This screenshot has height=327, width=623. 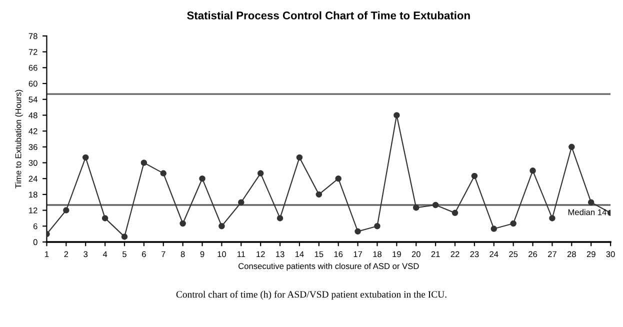 What do you see at coordinates (396, 254) in the screenshot?
I see `x-tick-label: 19` at bounding box center [396, 254].